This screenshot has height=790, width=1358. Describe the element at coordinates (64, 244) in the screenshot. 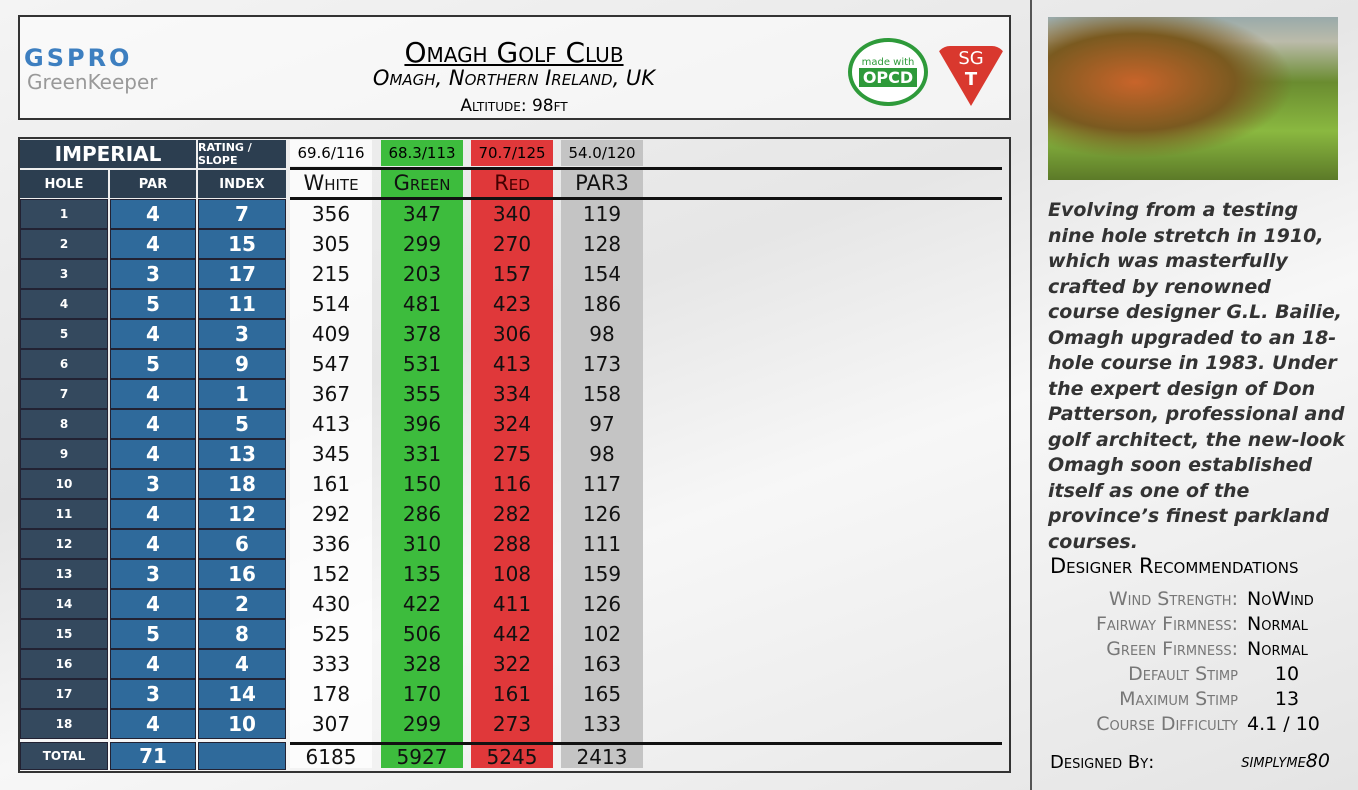

I see `hole-number: 2` at that location.